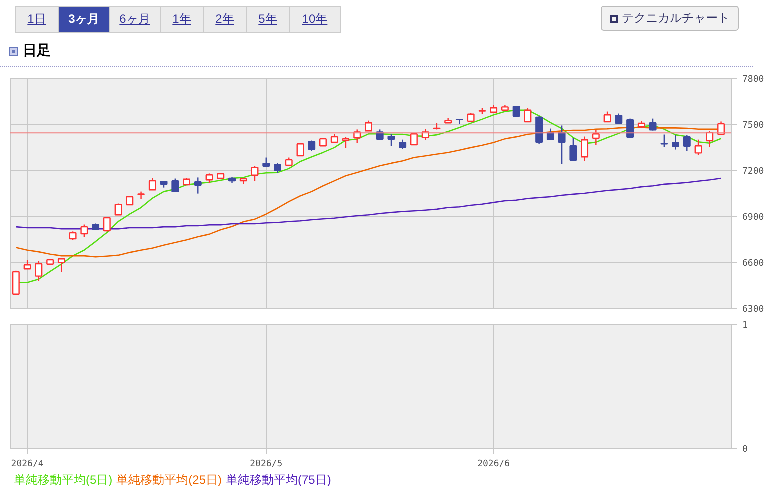 This screenshot has height=501, width=773. What do you see at coordinates (37, 20) in the screenshot?
I see `text: 1日` at bounding box center [37, 20].